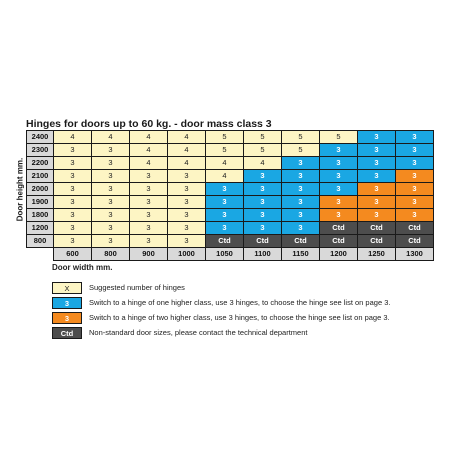  Describe the element at coordinates (300, 254) in the screenshot. I see `column-header-width: 1150` at that location.